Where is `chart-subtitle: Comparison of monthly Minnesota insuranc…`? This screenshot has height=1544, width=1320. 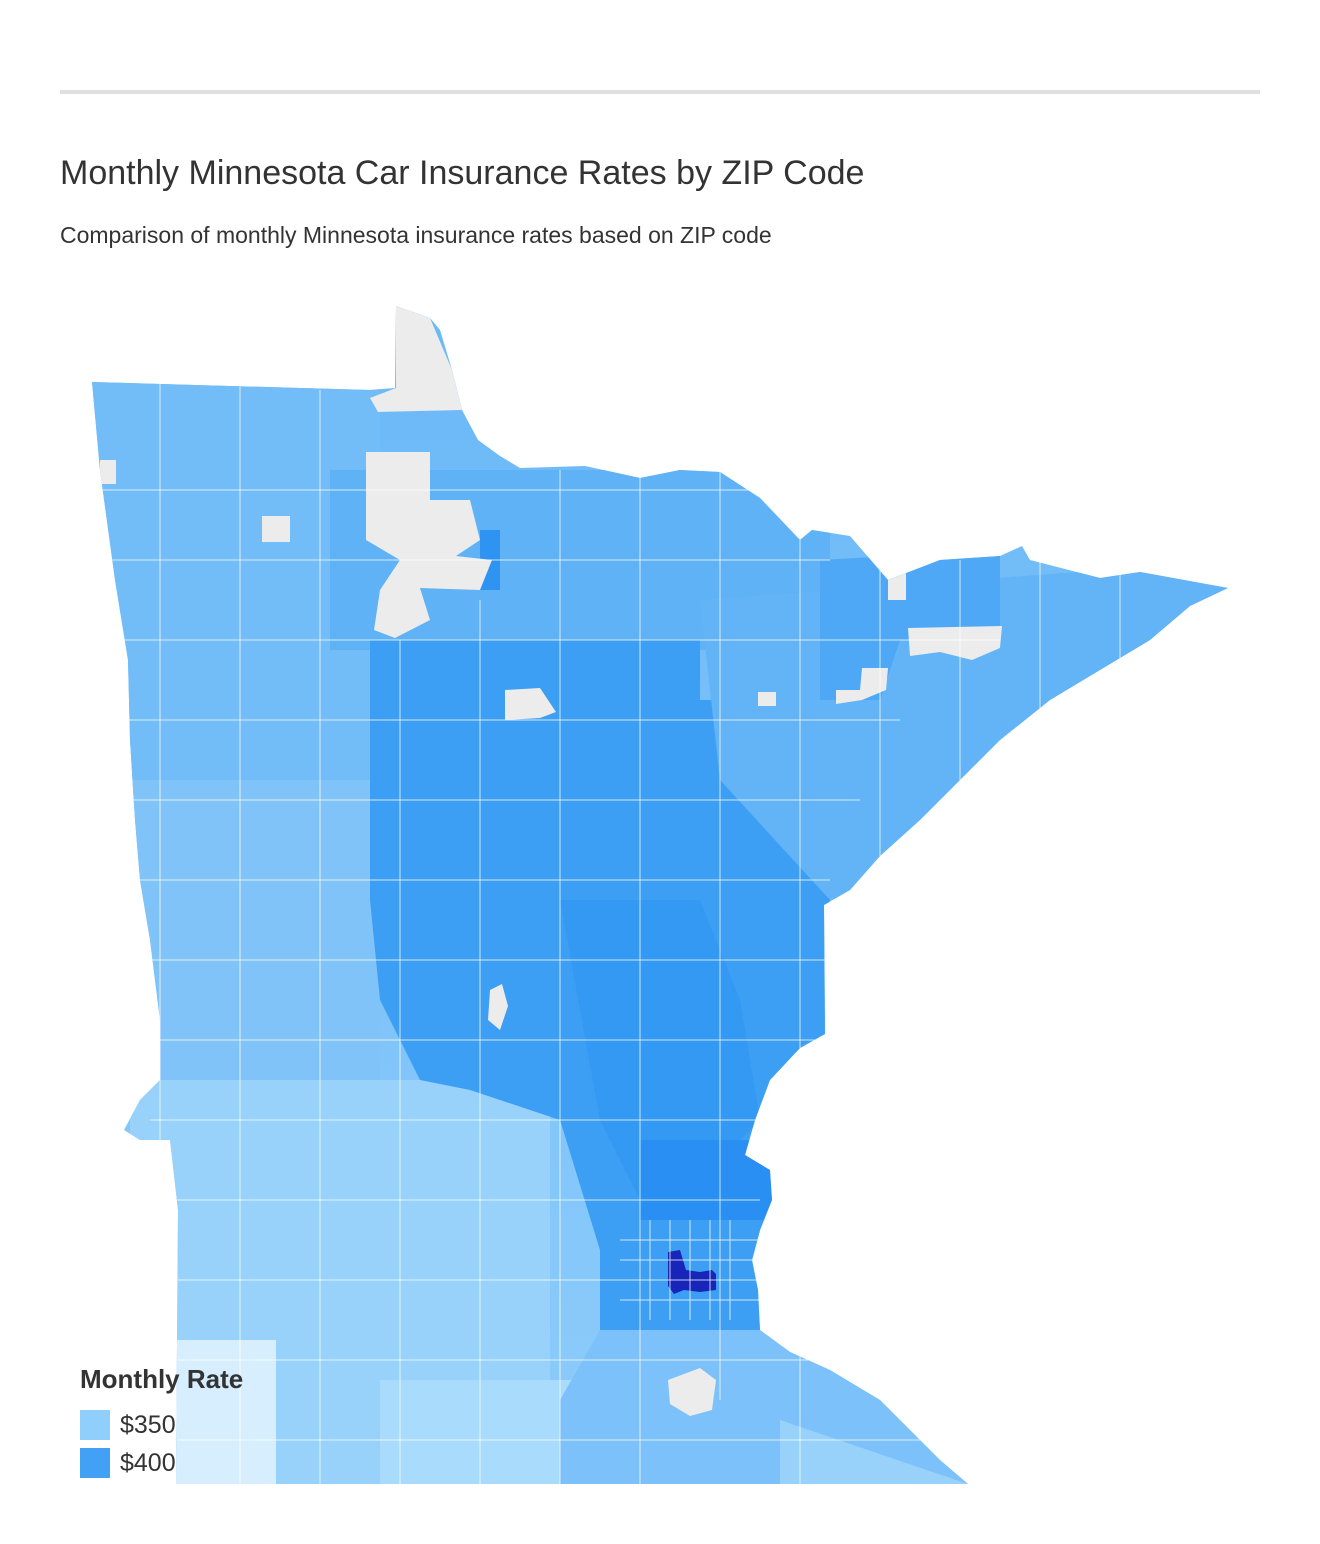 chart-subtitle: Comparison of monthly Minnesota insuranc… is located at coordinates (416, 235).